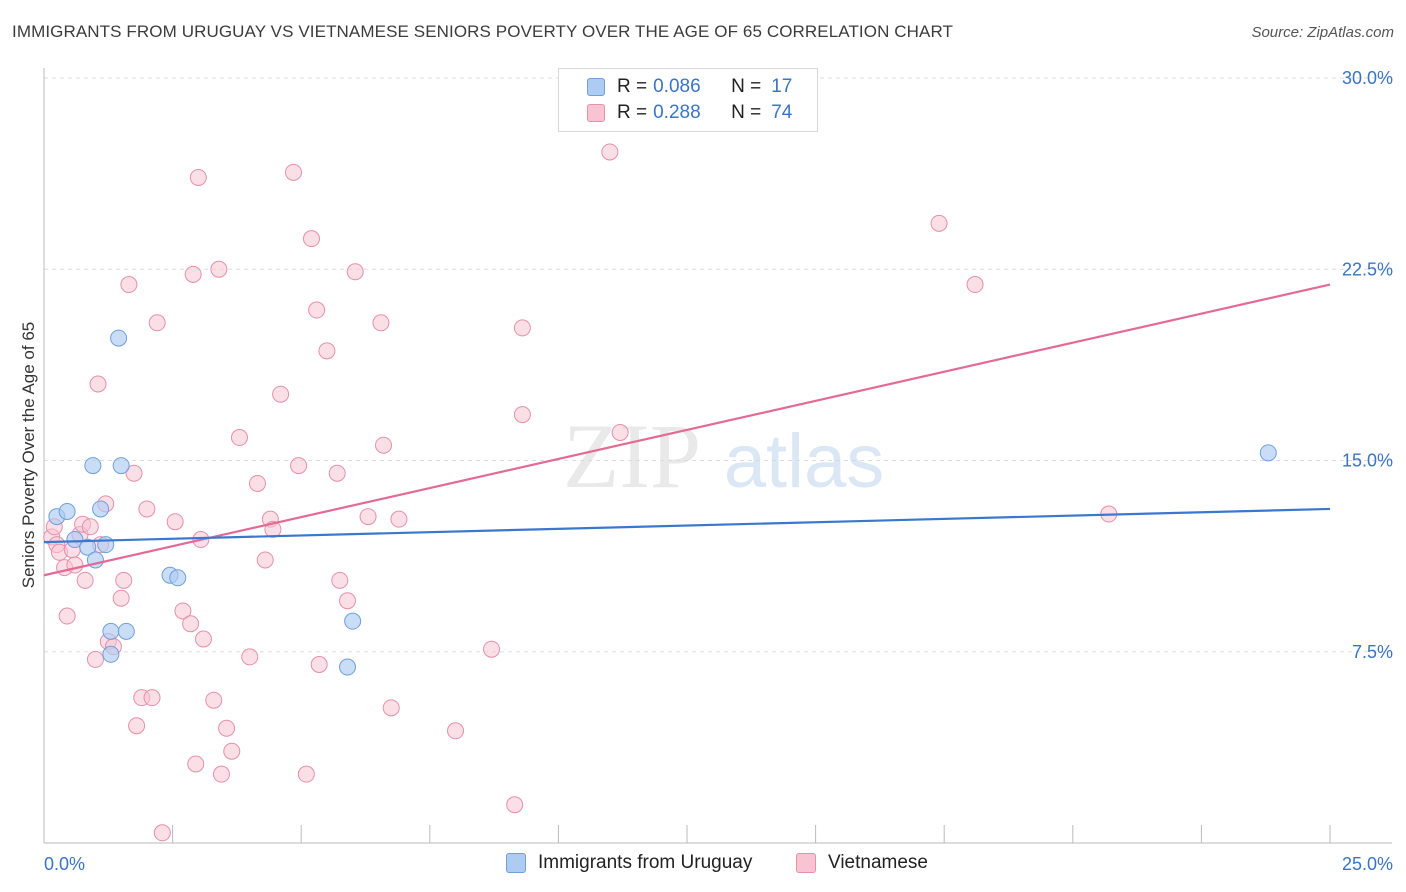 Image resolution: width=1406 pixels, height=892 pixels. Describe the element at coordinates (782, 112) in the screenshot. I see `legend-n-value: 74` at that location.